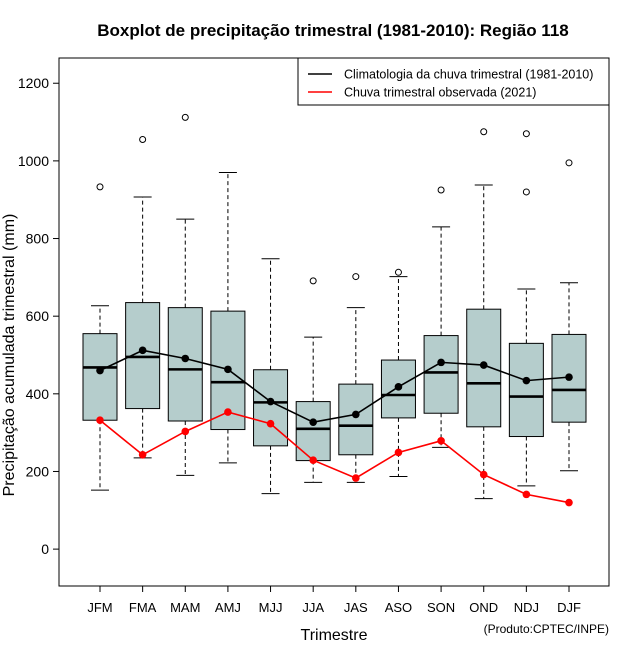  What do you see at coordinates (398, 373) in the screenshot?
I see `box-aso` at bounding box center [398, 373].